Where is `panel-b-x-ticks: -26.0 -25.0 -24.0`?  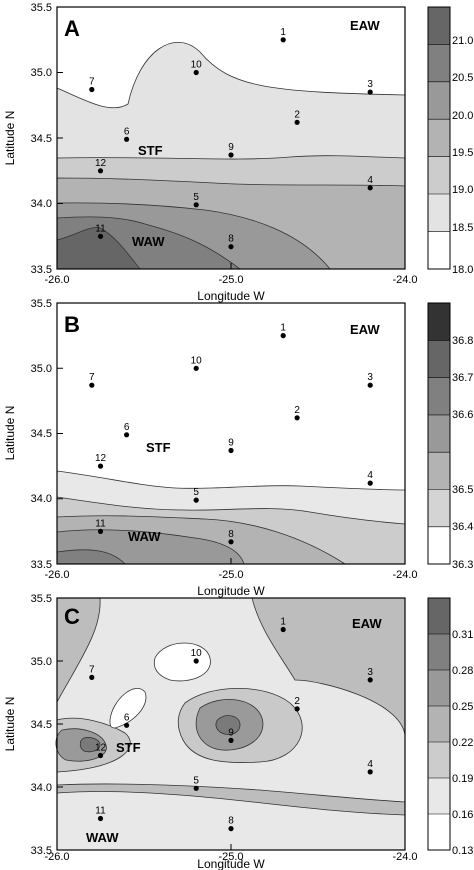
panel-b-x-ticks: -26.0 -25.0 -24.0 is located at coordinates (231, 569).